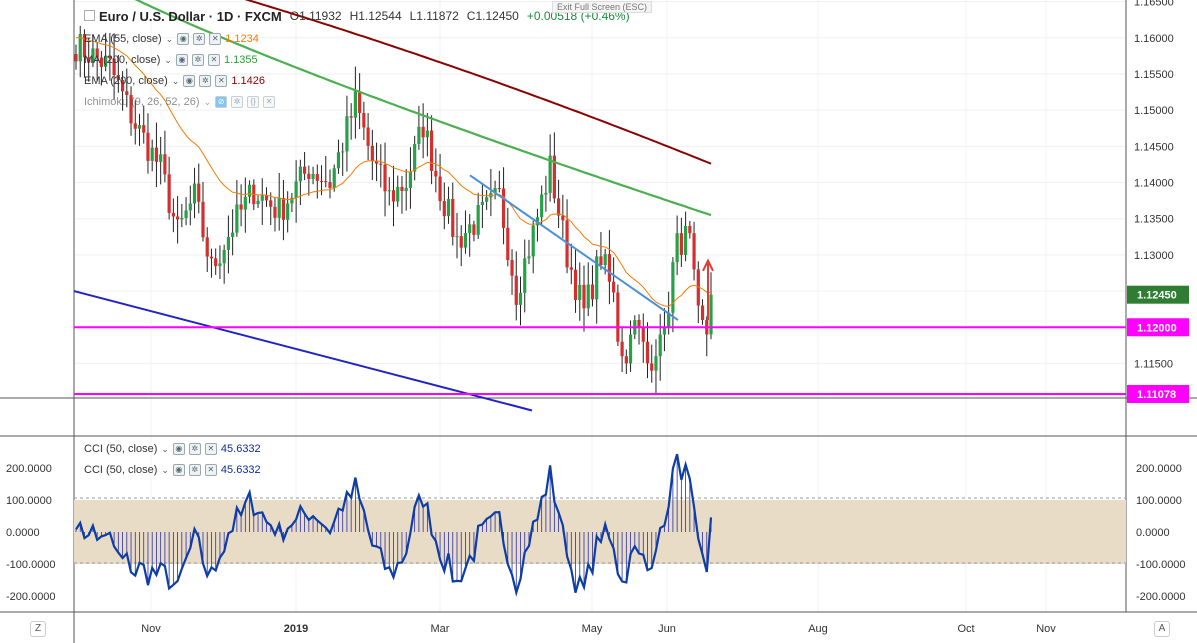 This screenshot has height=643, width=1197. I want to click on legend-ma200: MA (200, close) ⌄ ◉ ✲ ✕ 1.1355, so click(171, 60).